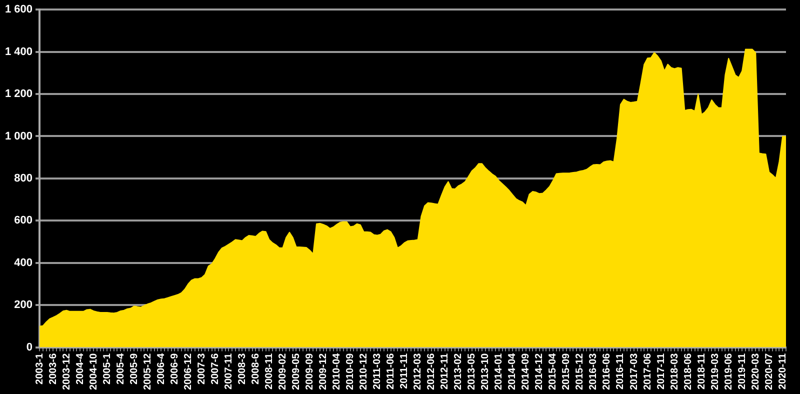 Image resolution: width=800 pixels, height=394 pixels. I want to click on x-tick-label: 2007-11, so click(228, 371).